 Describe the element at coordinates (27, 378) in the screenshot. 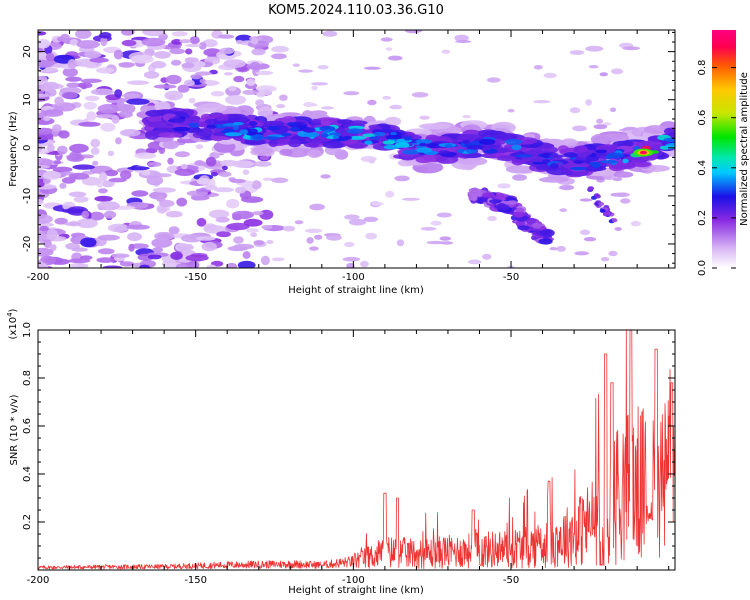

I see `y-tick-label: 0.8` at that location.